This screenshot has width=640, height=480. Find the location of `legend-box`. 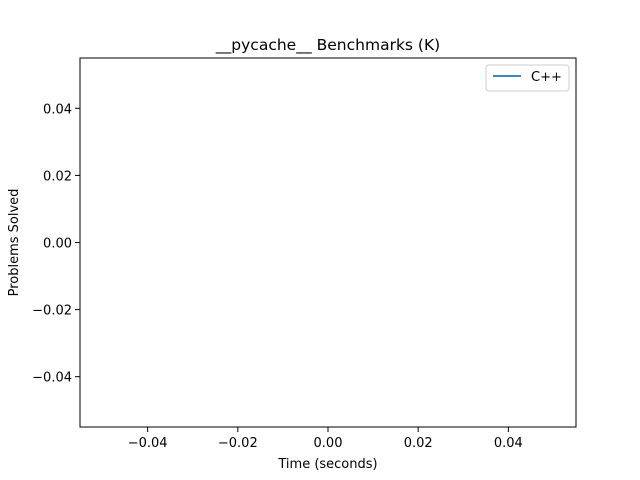

legend-box is located at coordinates (527, 78).